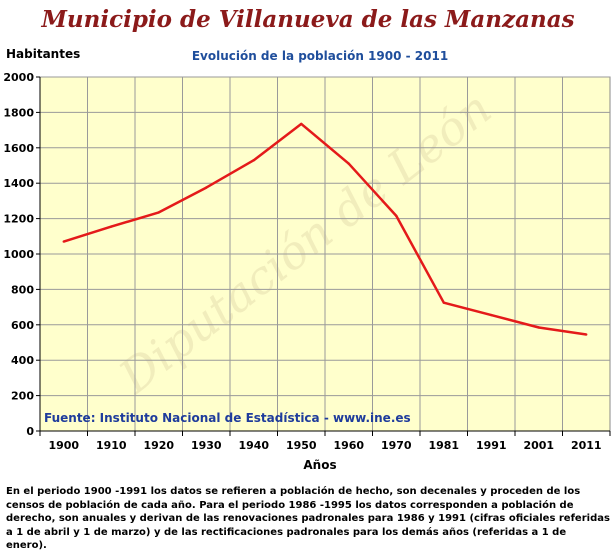 This screenshot has height=553, width=616. What do you see at coordinates (320, 56) in the screenshot?
I see `chart-title: Evolución de la población 1900 - 2011` at bounding box center [320, 56].